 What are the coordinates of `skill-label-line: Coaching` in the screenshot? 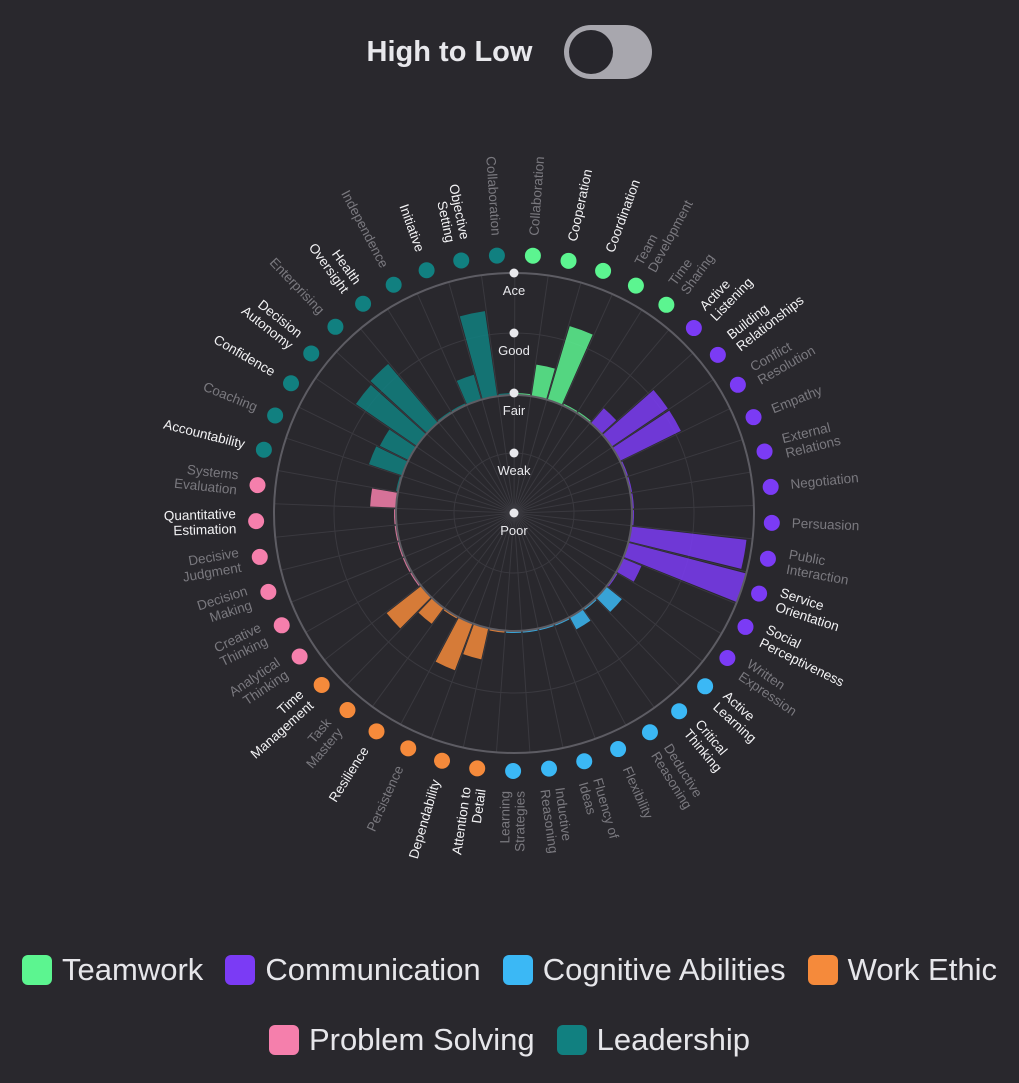 It's located at (230, 396).